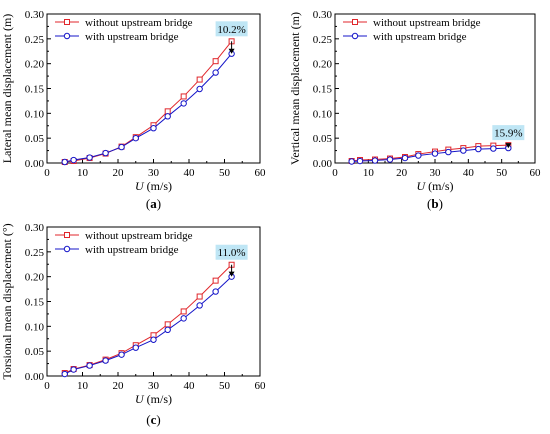  Describe the element at coordinates (35, 303) in the screenshot. I see `y-tick-label: 0.15` at that location.